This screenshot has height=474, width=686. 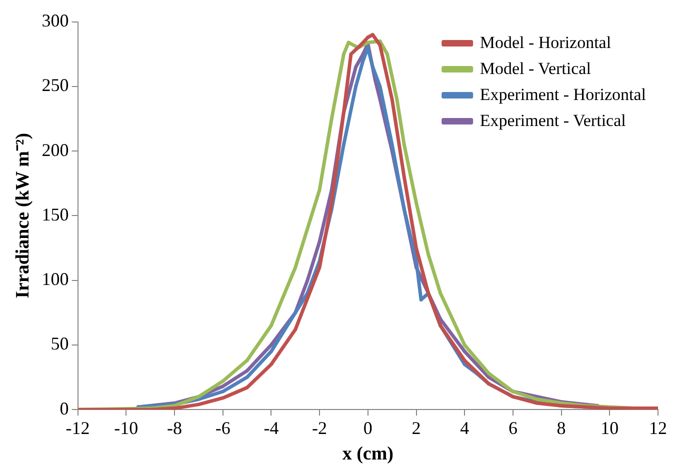 I want to click on y-tick-label: 50, so click(x=59, y=344).